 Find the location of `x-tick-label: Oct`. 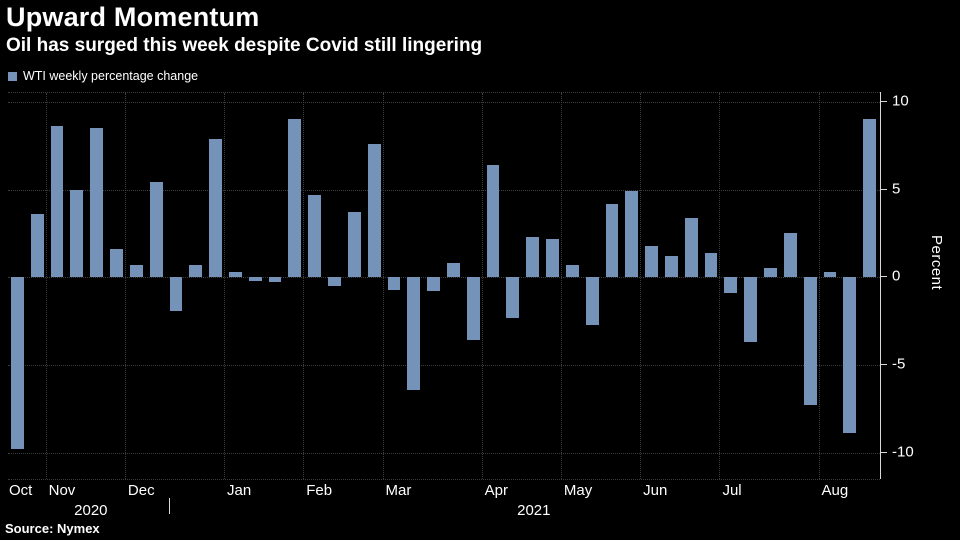

x-tick-label: Oct is located at coordinates (21, 490).